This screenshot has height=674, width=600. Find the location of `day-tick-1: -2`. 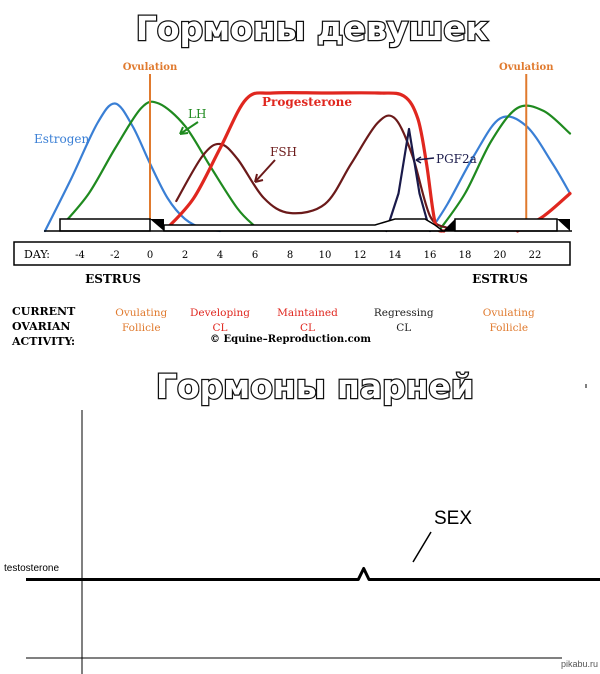

day-tick-1: -2 is located at coordinates (115, 255).